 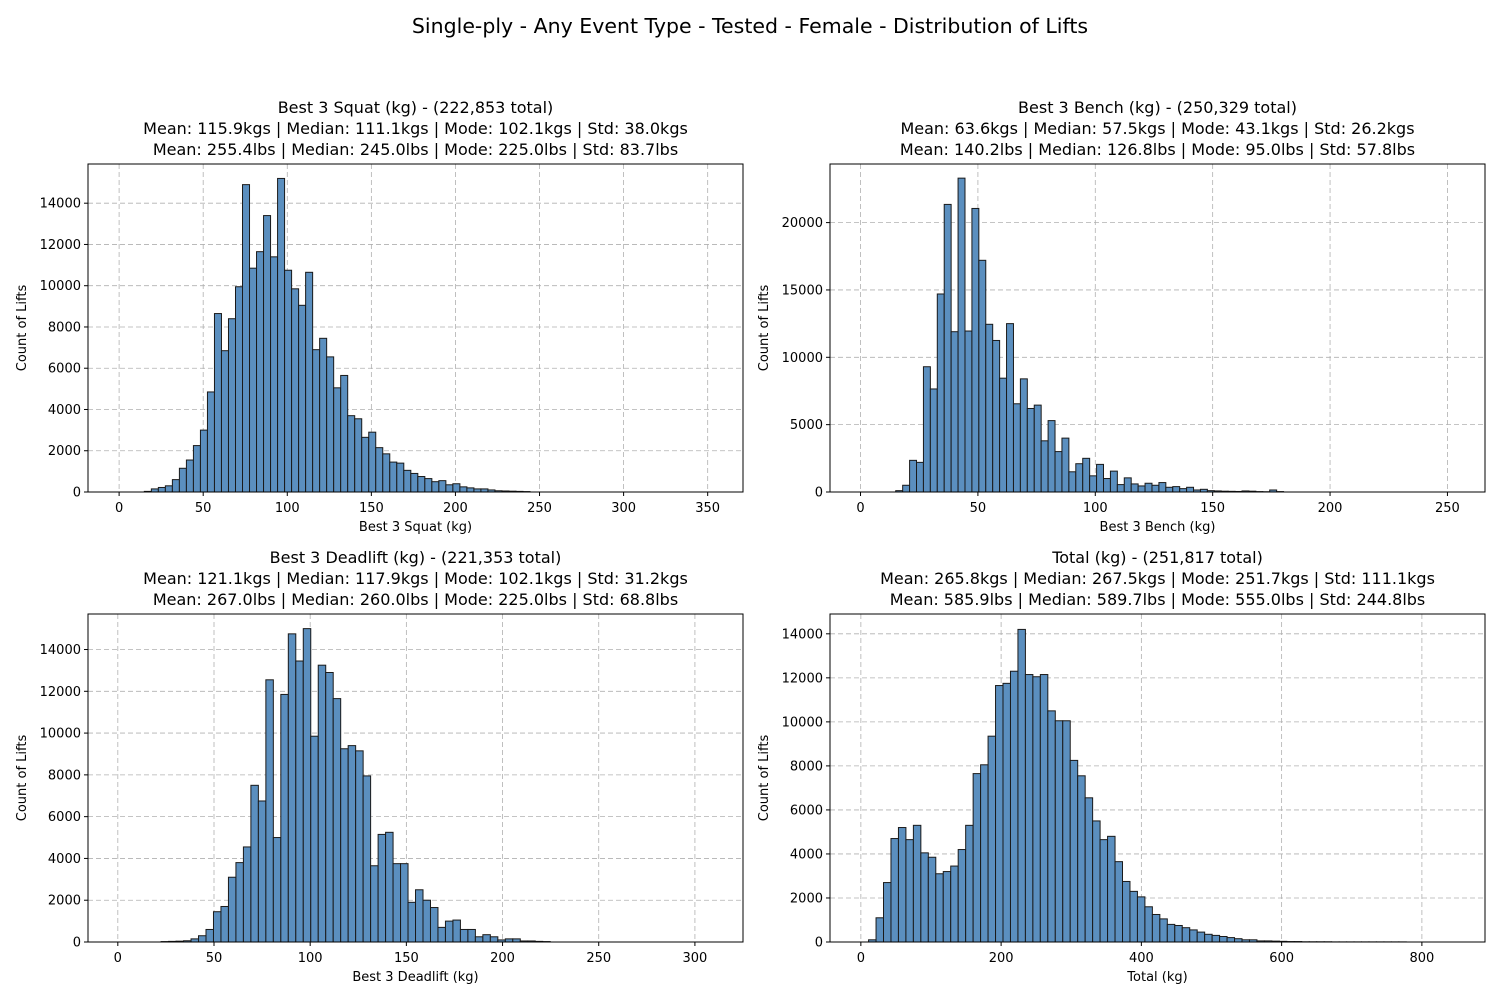 I want to click on total-ytick-label: 6000, so click(x=806, y=810).